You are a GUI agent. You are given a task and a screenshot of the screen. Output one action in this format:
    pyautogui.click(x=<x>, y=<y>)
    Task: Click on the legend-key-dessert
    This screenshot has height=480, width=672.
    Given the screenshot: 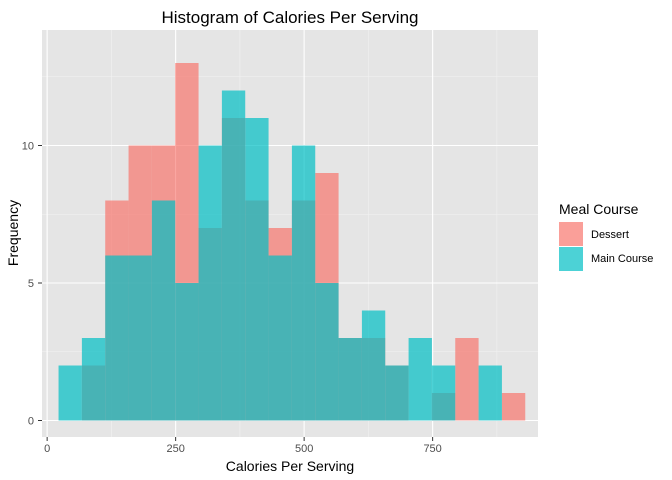 What is the action you would take?
    pyautogui.click(x=571, y=234)
    